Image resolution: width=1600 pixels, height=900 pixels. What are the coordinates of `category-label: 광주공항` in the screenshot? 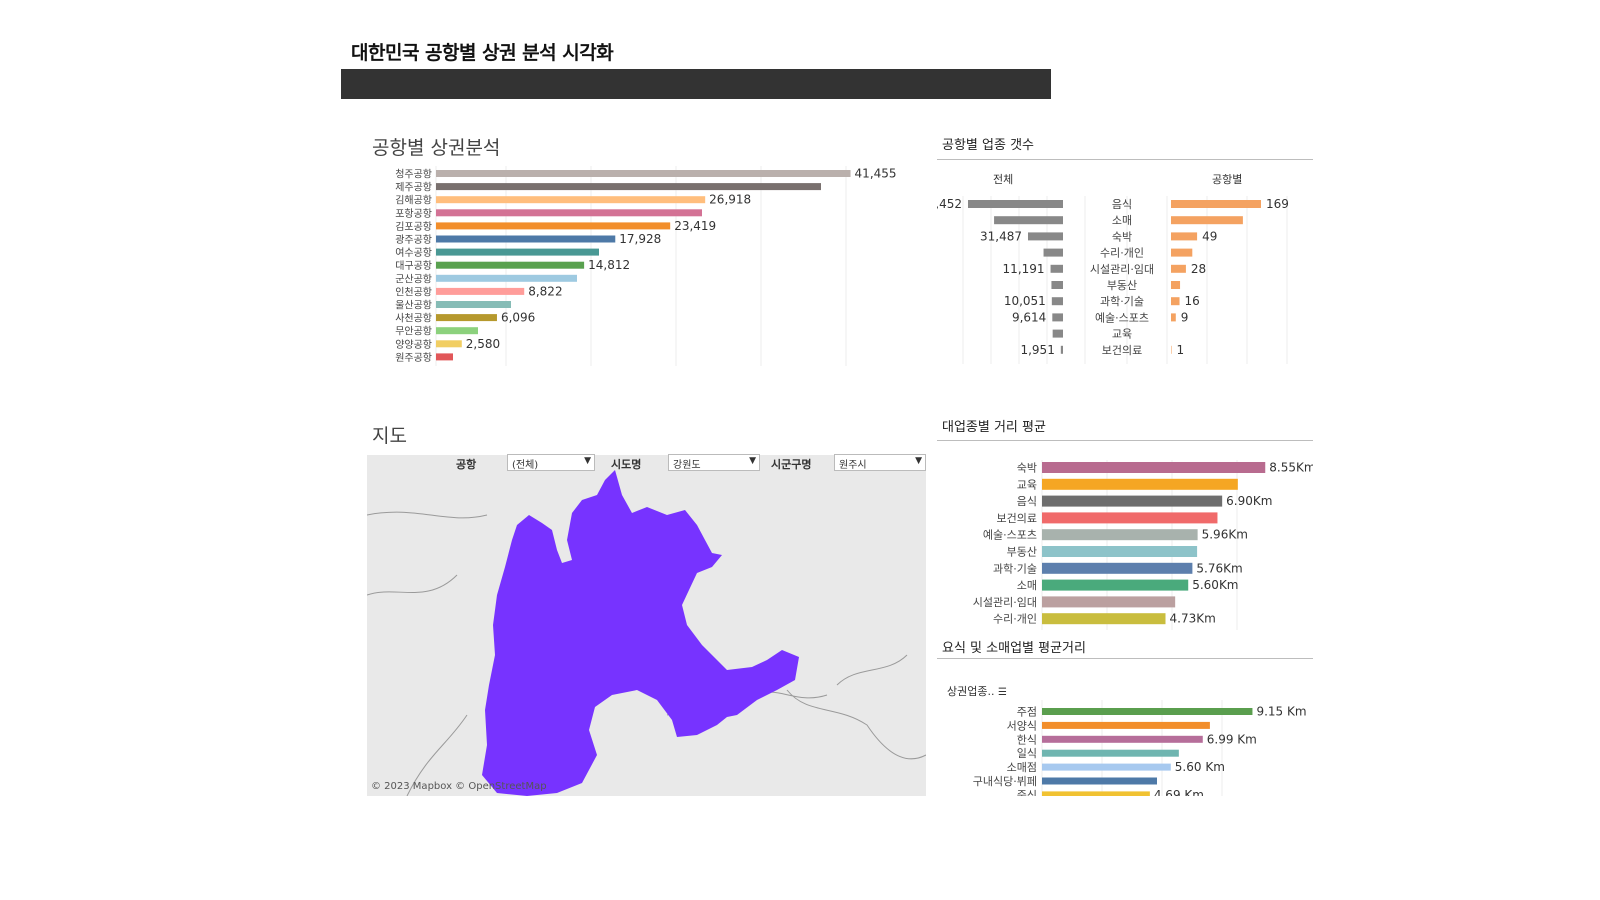 It's located at (413, 240).